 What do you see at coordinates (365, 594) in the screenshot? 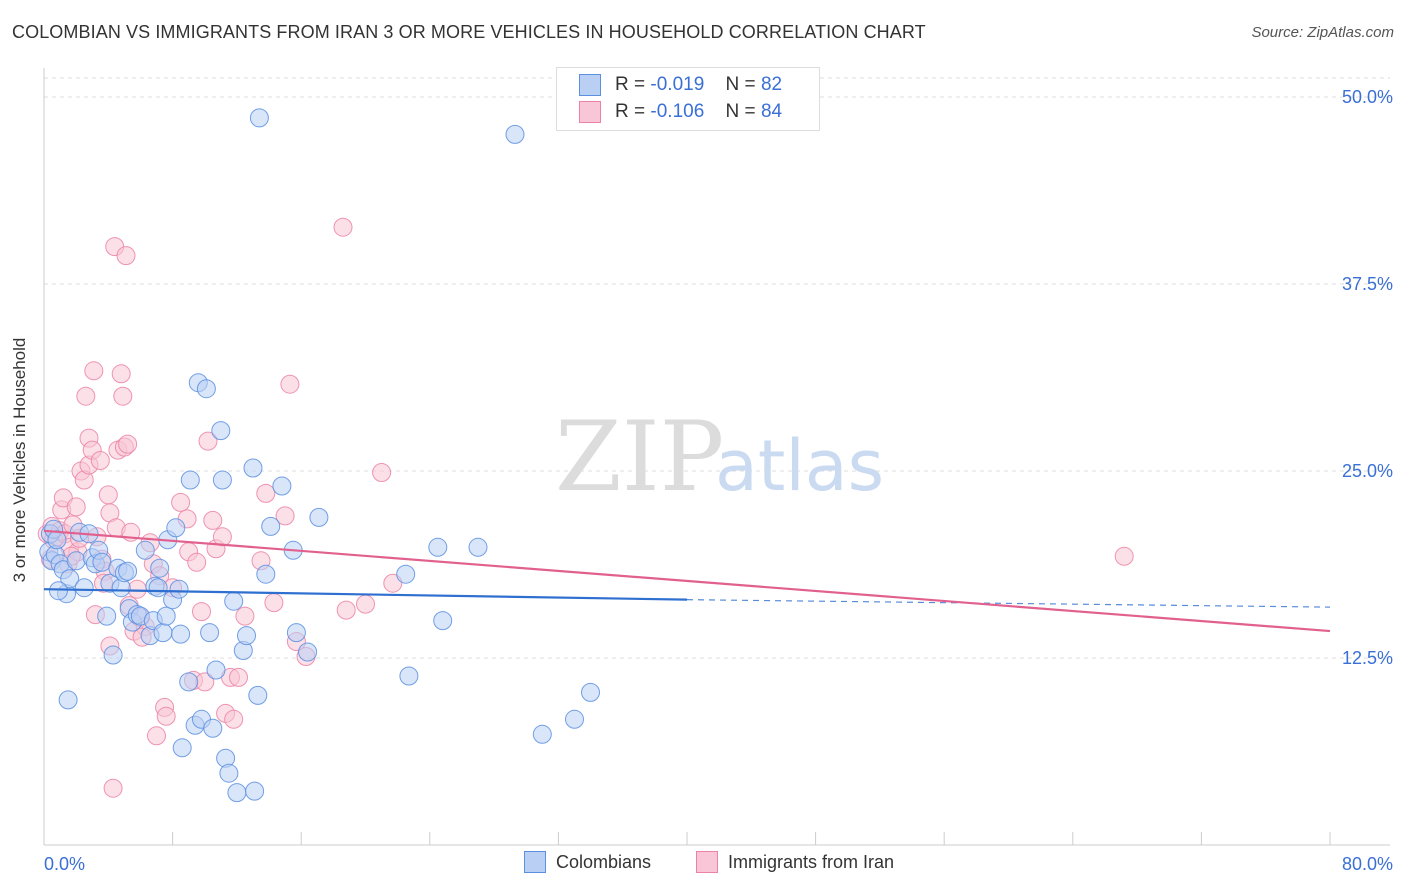
I see `blue-trend-line` at bounding box center [365, 594].